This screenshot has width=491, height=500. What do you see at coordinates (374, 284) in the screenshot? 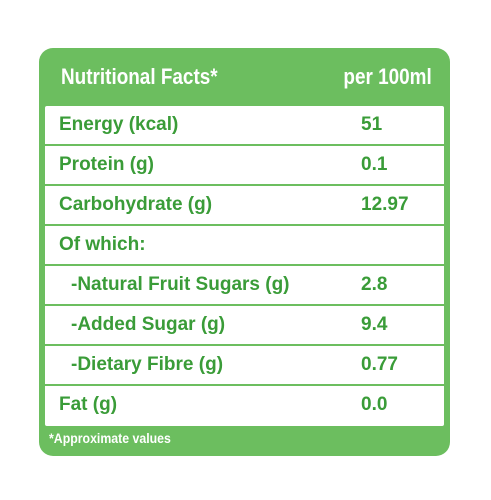
I see `row-value: 2.8` at bounding box center [374, 284].